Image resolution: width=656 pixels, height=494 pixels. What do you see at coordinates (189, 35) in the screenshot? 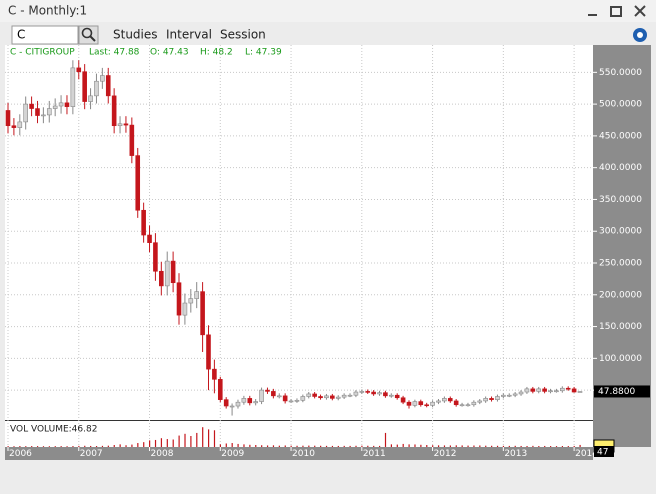
I see `menu-item: Interval` at bounding box center [189, 35].